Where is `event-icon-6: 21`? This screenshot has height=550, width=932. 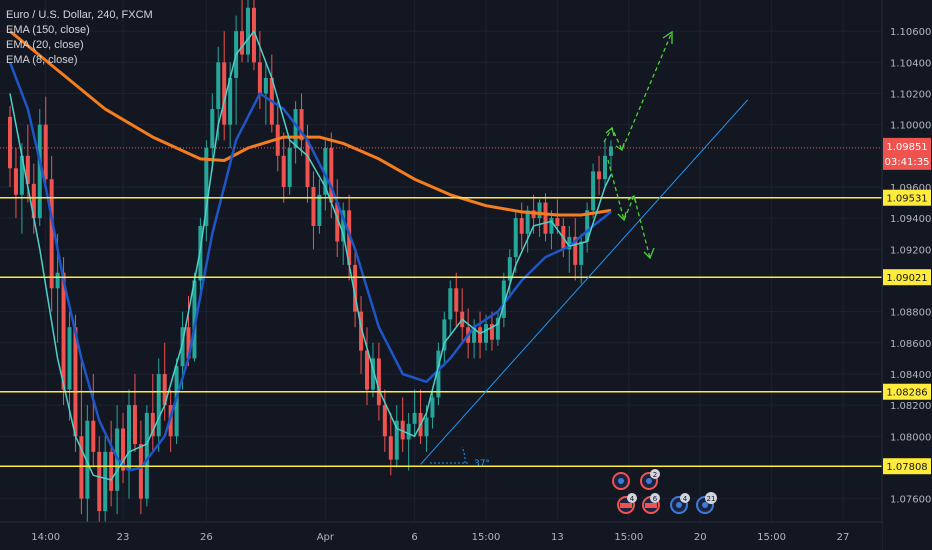
event-icon-6: 21 is located at coordinates (706, 503).